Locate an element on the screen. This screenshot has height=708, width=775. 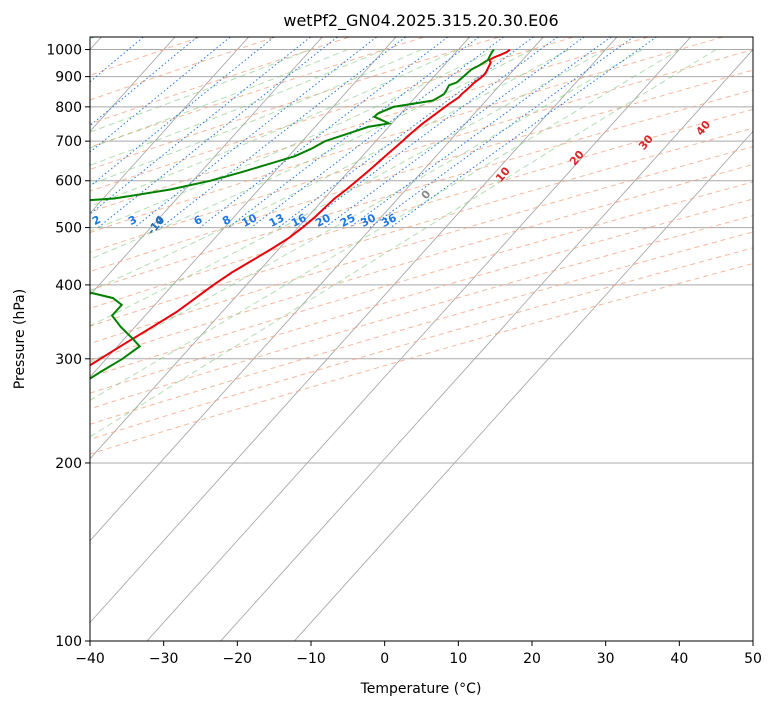
x-tick-label: −10 is located at coordinates (311, 659).